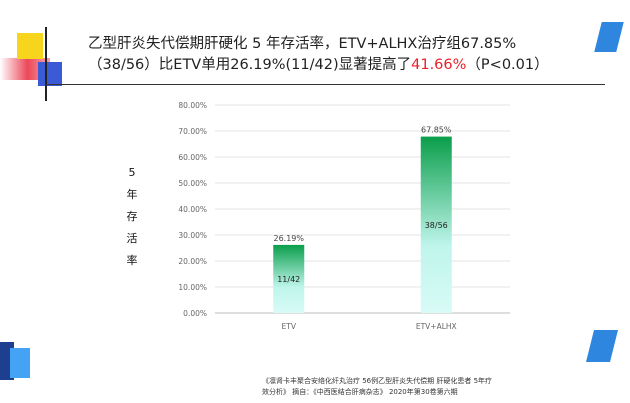 The width and height of the screenshot is (630, 403). What do you see at coordinates (195, 313) in the screenshot?
I see `y-tick-label: 0.00%` at bounding box center [195, 313].